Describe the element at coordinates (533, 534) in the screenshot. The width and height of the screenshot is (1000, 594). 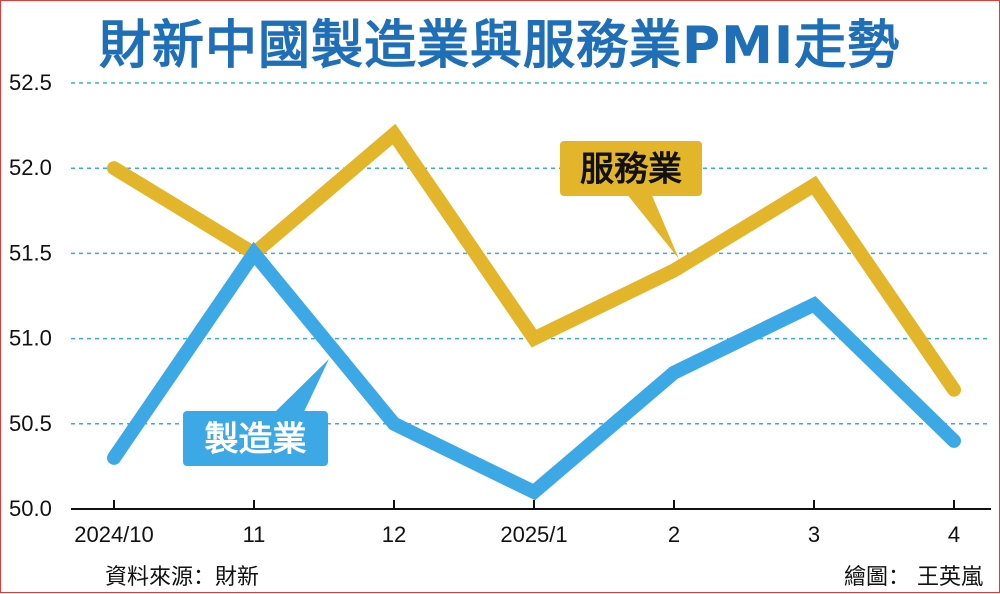
I see `x-tick-label: 2025/1` at that location.